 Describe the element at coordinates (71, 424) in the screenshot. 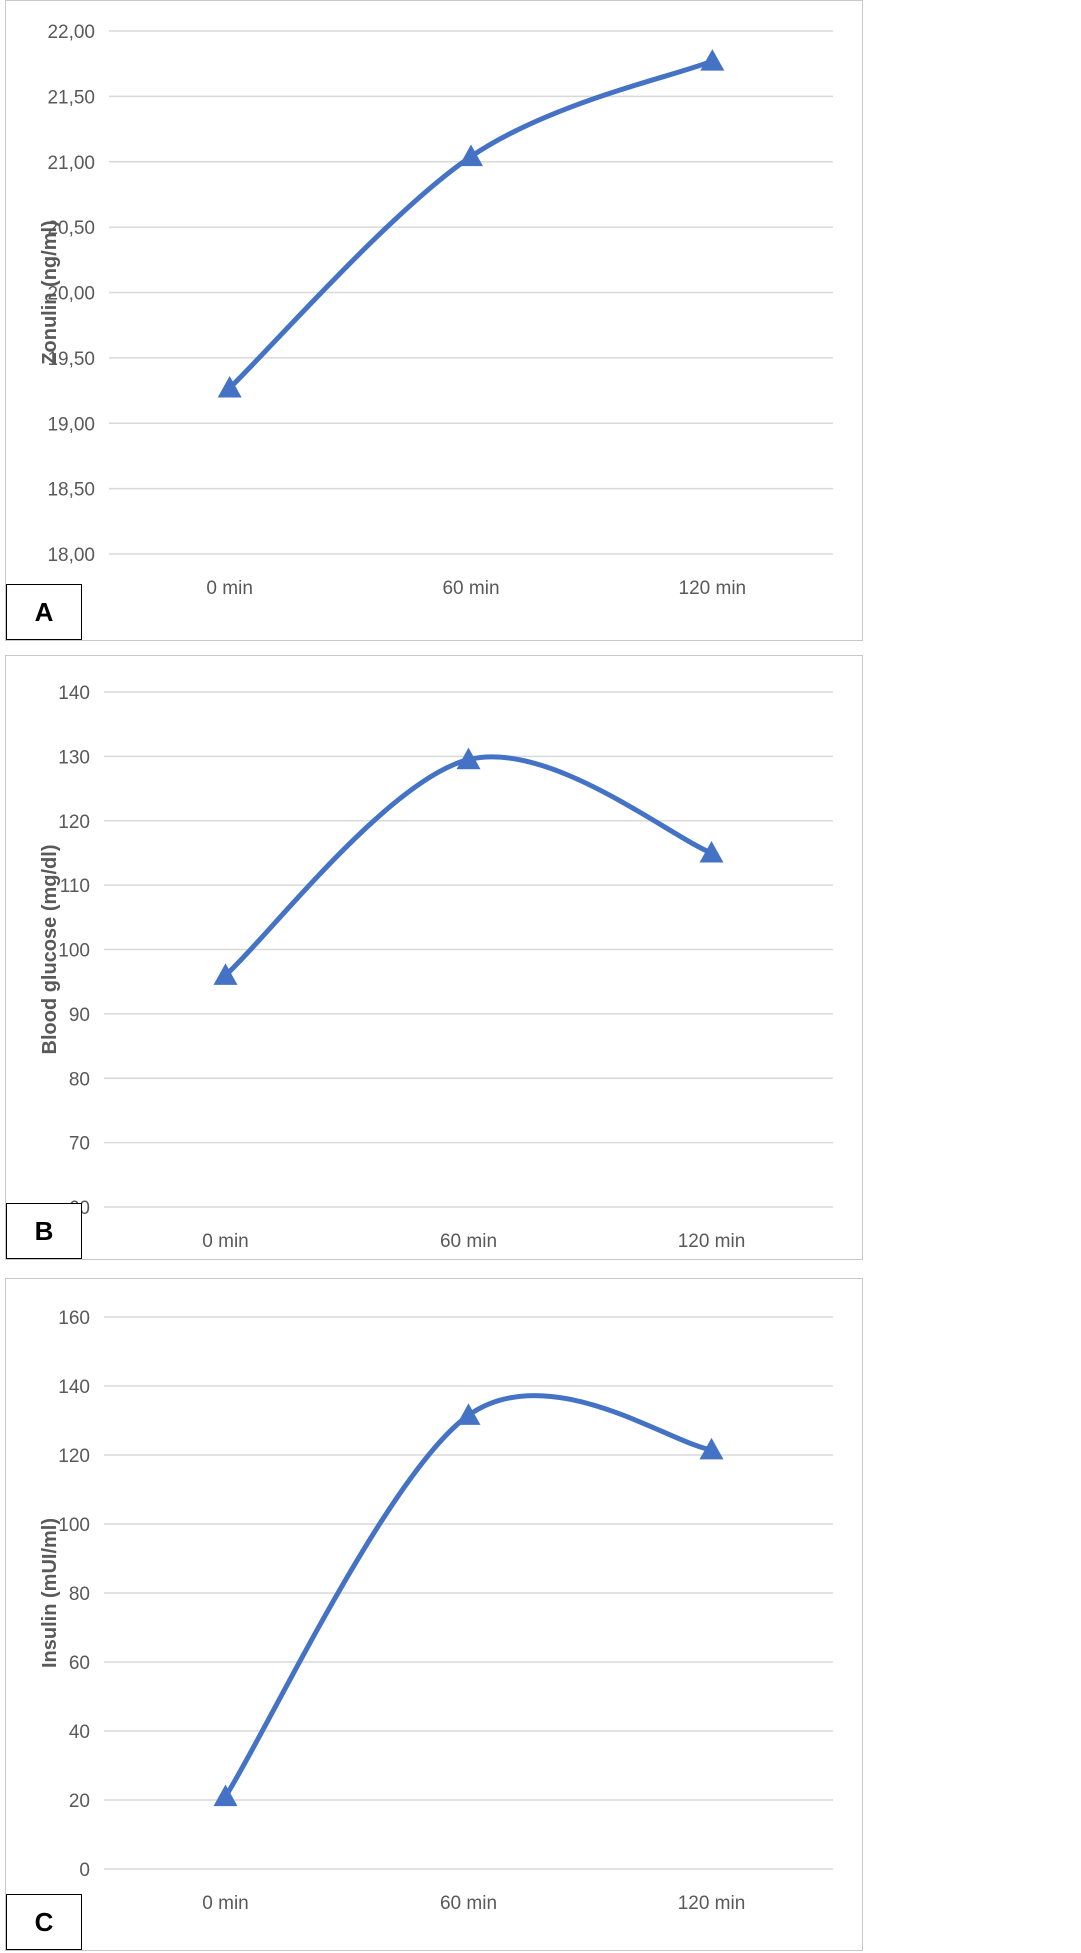

I see `y-tick-label: 19,00` at that location.